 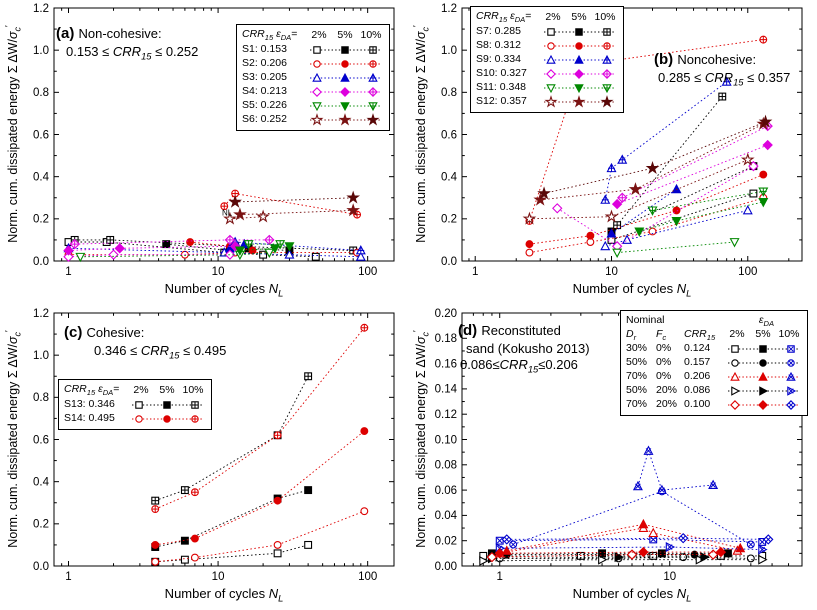 I want to click on legend-label: S14: 0.495, so click(x=89, y=418).